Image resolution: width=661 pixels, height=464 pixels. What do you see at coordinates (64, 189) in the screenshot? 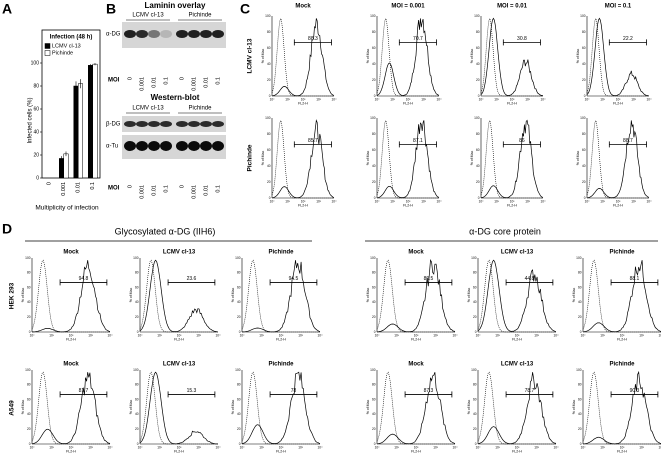
I see `x-tick-label: 0.001` at bounding box center [64, 189].